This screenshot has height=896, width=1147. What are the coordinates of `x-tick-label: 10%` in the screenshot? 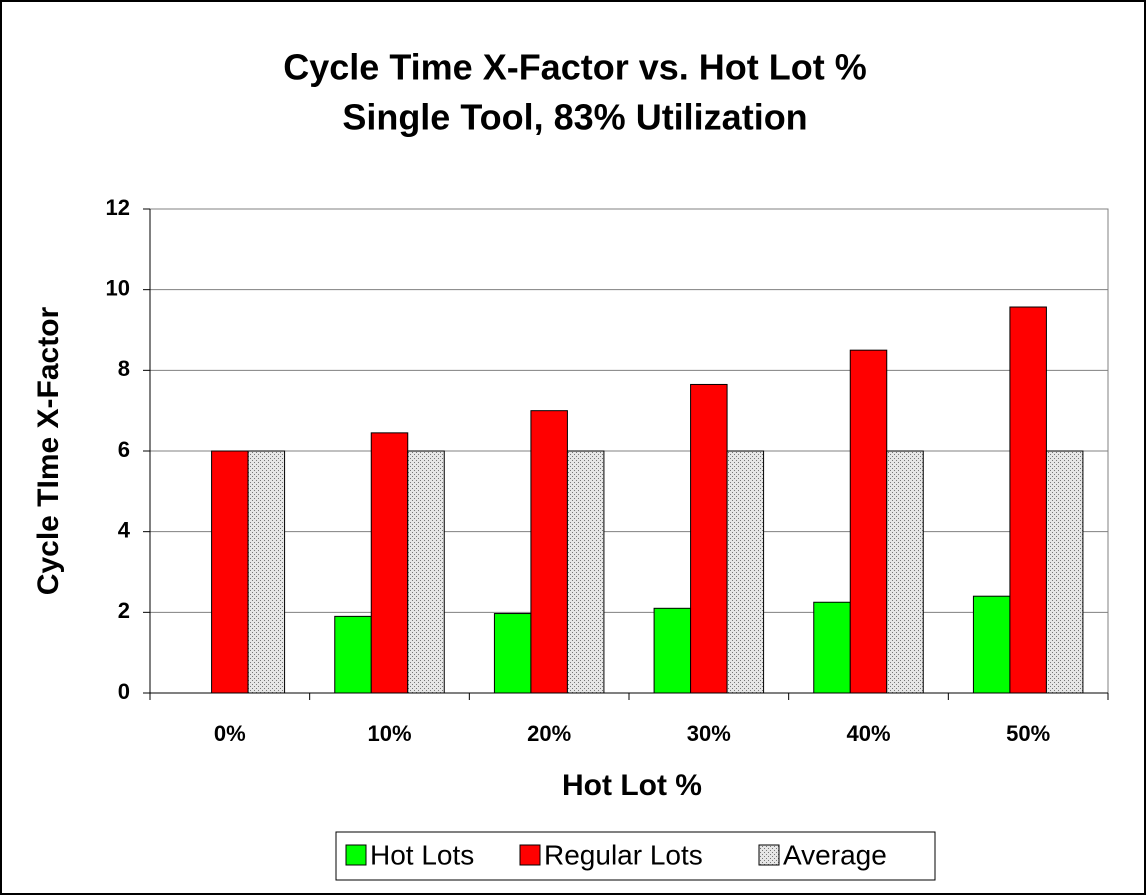 It's located at (389, 733).